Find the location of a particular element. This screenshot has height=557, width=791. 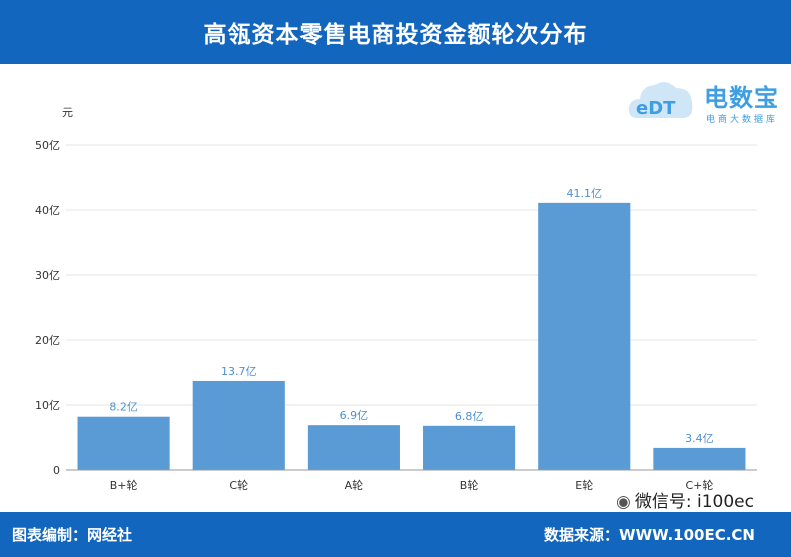

logo-name: 电数宝 is located at coordinates (741, 98).